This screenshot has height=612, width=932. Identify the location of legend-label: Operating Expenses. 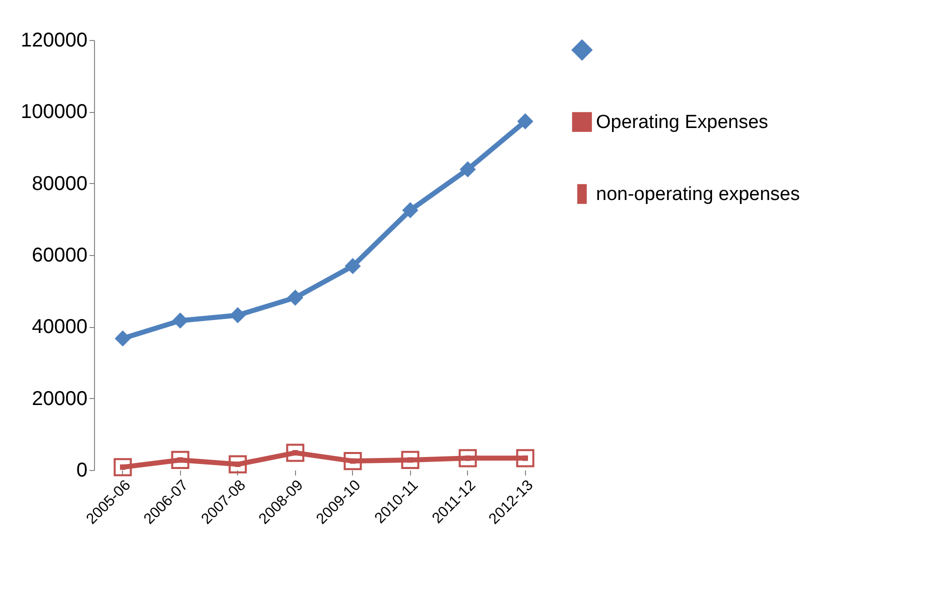
(682, 122).